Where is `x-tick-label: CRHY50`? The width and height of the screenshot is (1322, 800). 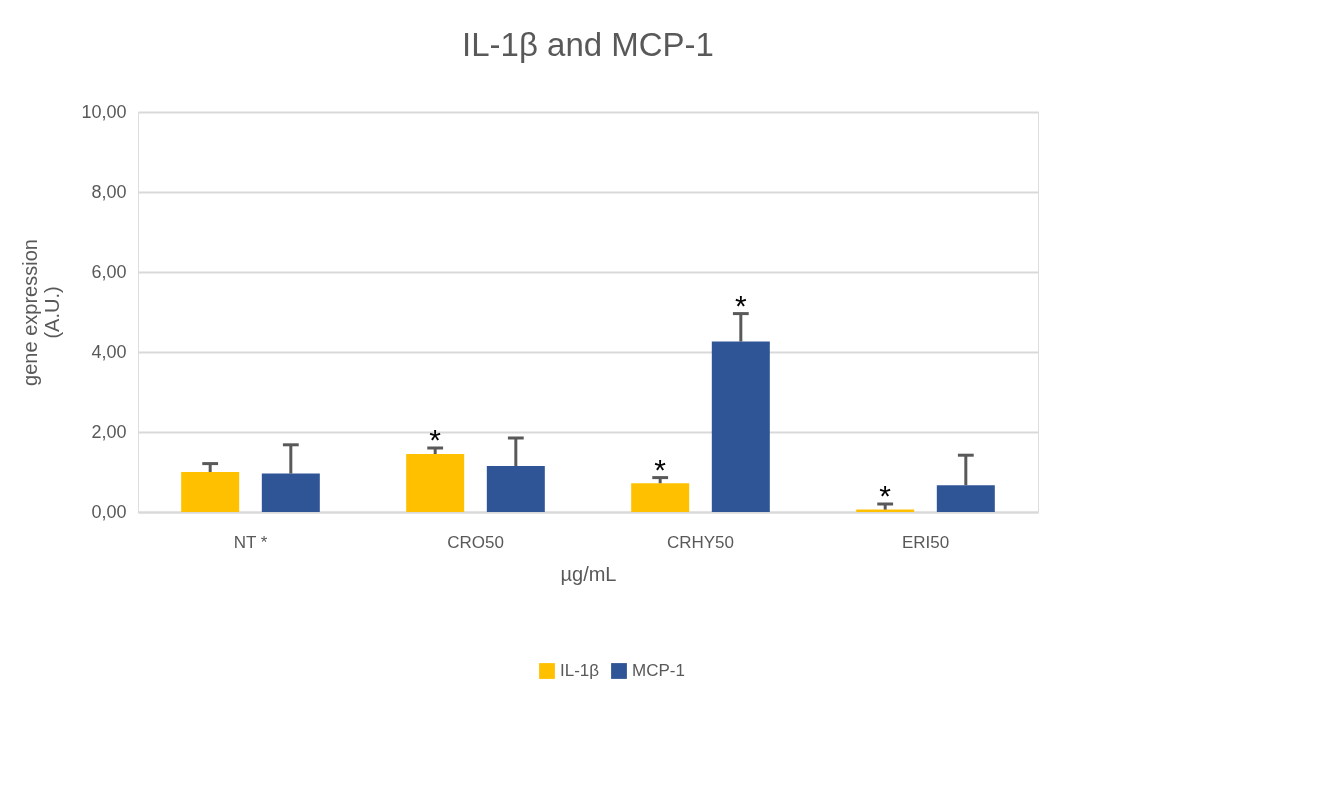
x-tick-label: CRHY50 is located at coordinates (700, 542).